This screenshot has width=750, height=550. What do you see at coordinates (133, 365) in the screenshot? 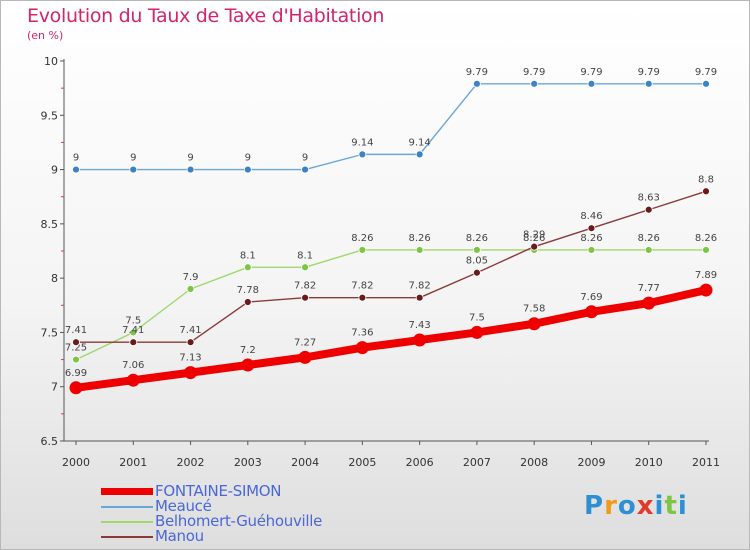
I see `data-label: 7.06` at bounding box center [133, 365].